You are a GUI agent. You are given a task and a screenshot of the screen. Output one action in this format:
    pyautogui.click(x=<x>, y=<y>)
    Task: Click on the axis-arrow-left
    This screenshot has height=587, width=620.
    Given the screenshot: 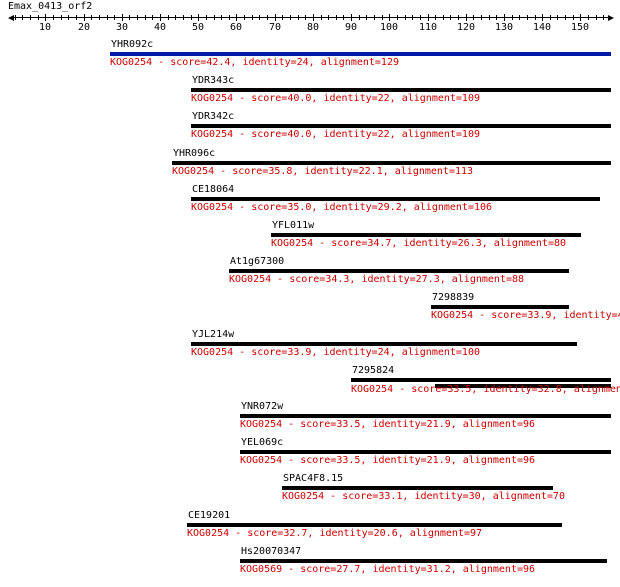 What is the action you would take?
    pyautogui.click(x=11, y=18)
    